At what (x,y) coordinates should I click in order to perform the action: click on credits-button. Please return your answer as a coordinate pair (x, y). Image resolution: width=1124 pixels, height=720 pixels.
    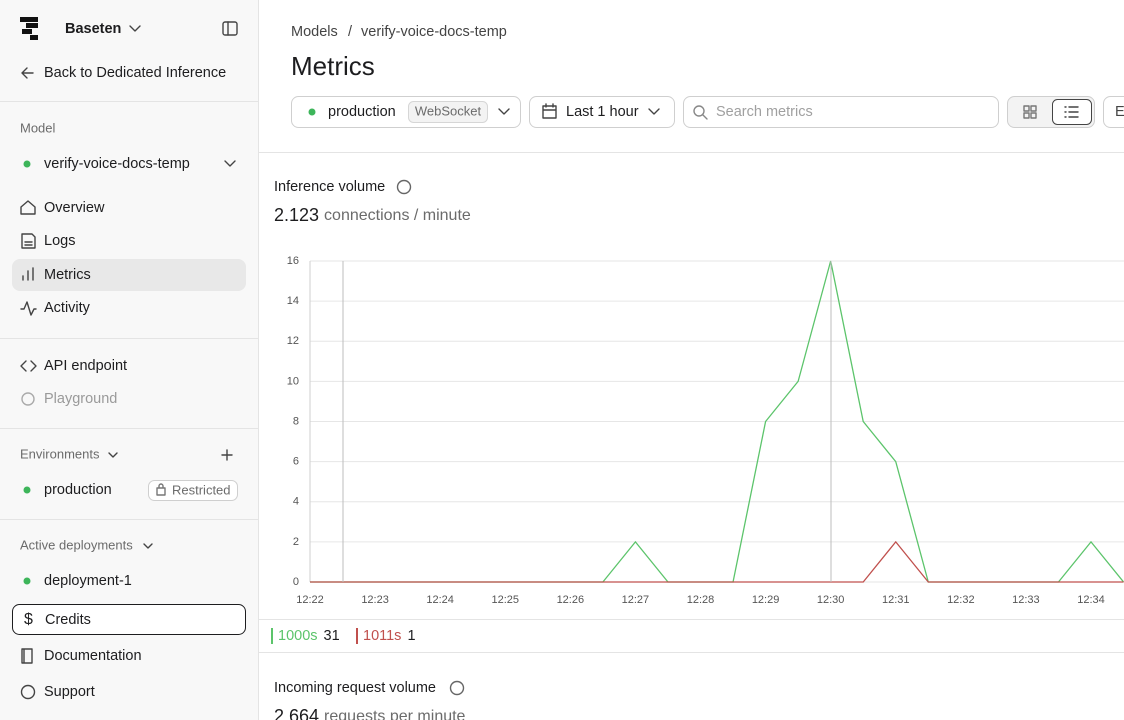
    Looking at the image, I should click on (129, 619).